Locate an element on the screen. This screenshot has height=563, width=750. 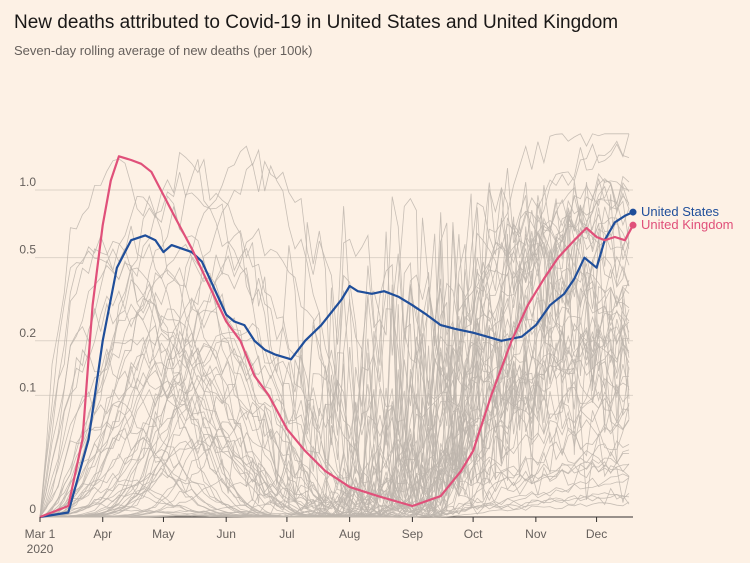
x-tick-label-year: 2020 is located at coordinates (40, 549).